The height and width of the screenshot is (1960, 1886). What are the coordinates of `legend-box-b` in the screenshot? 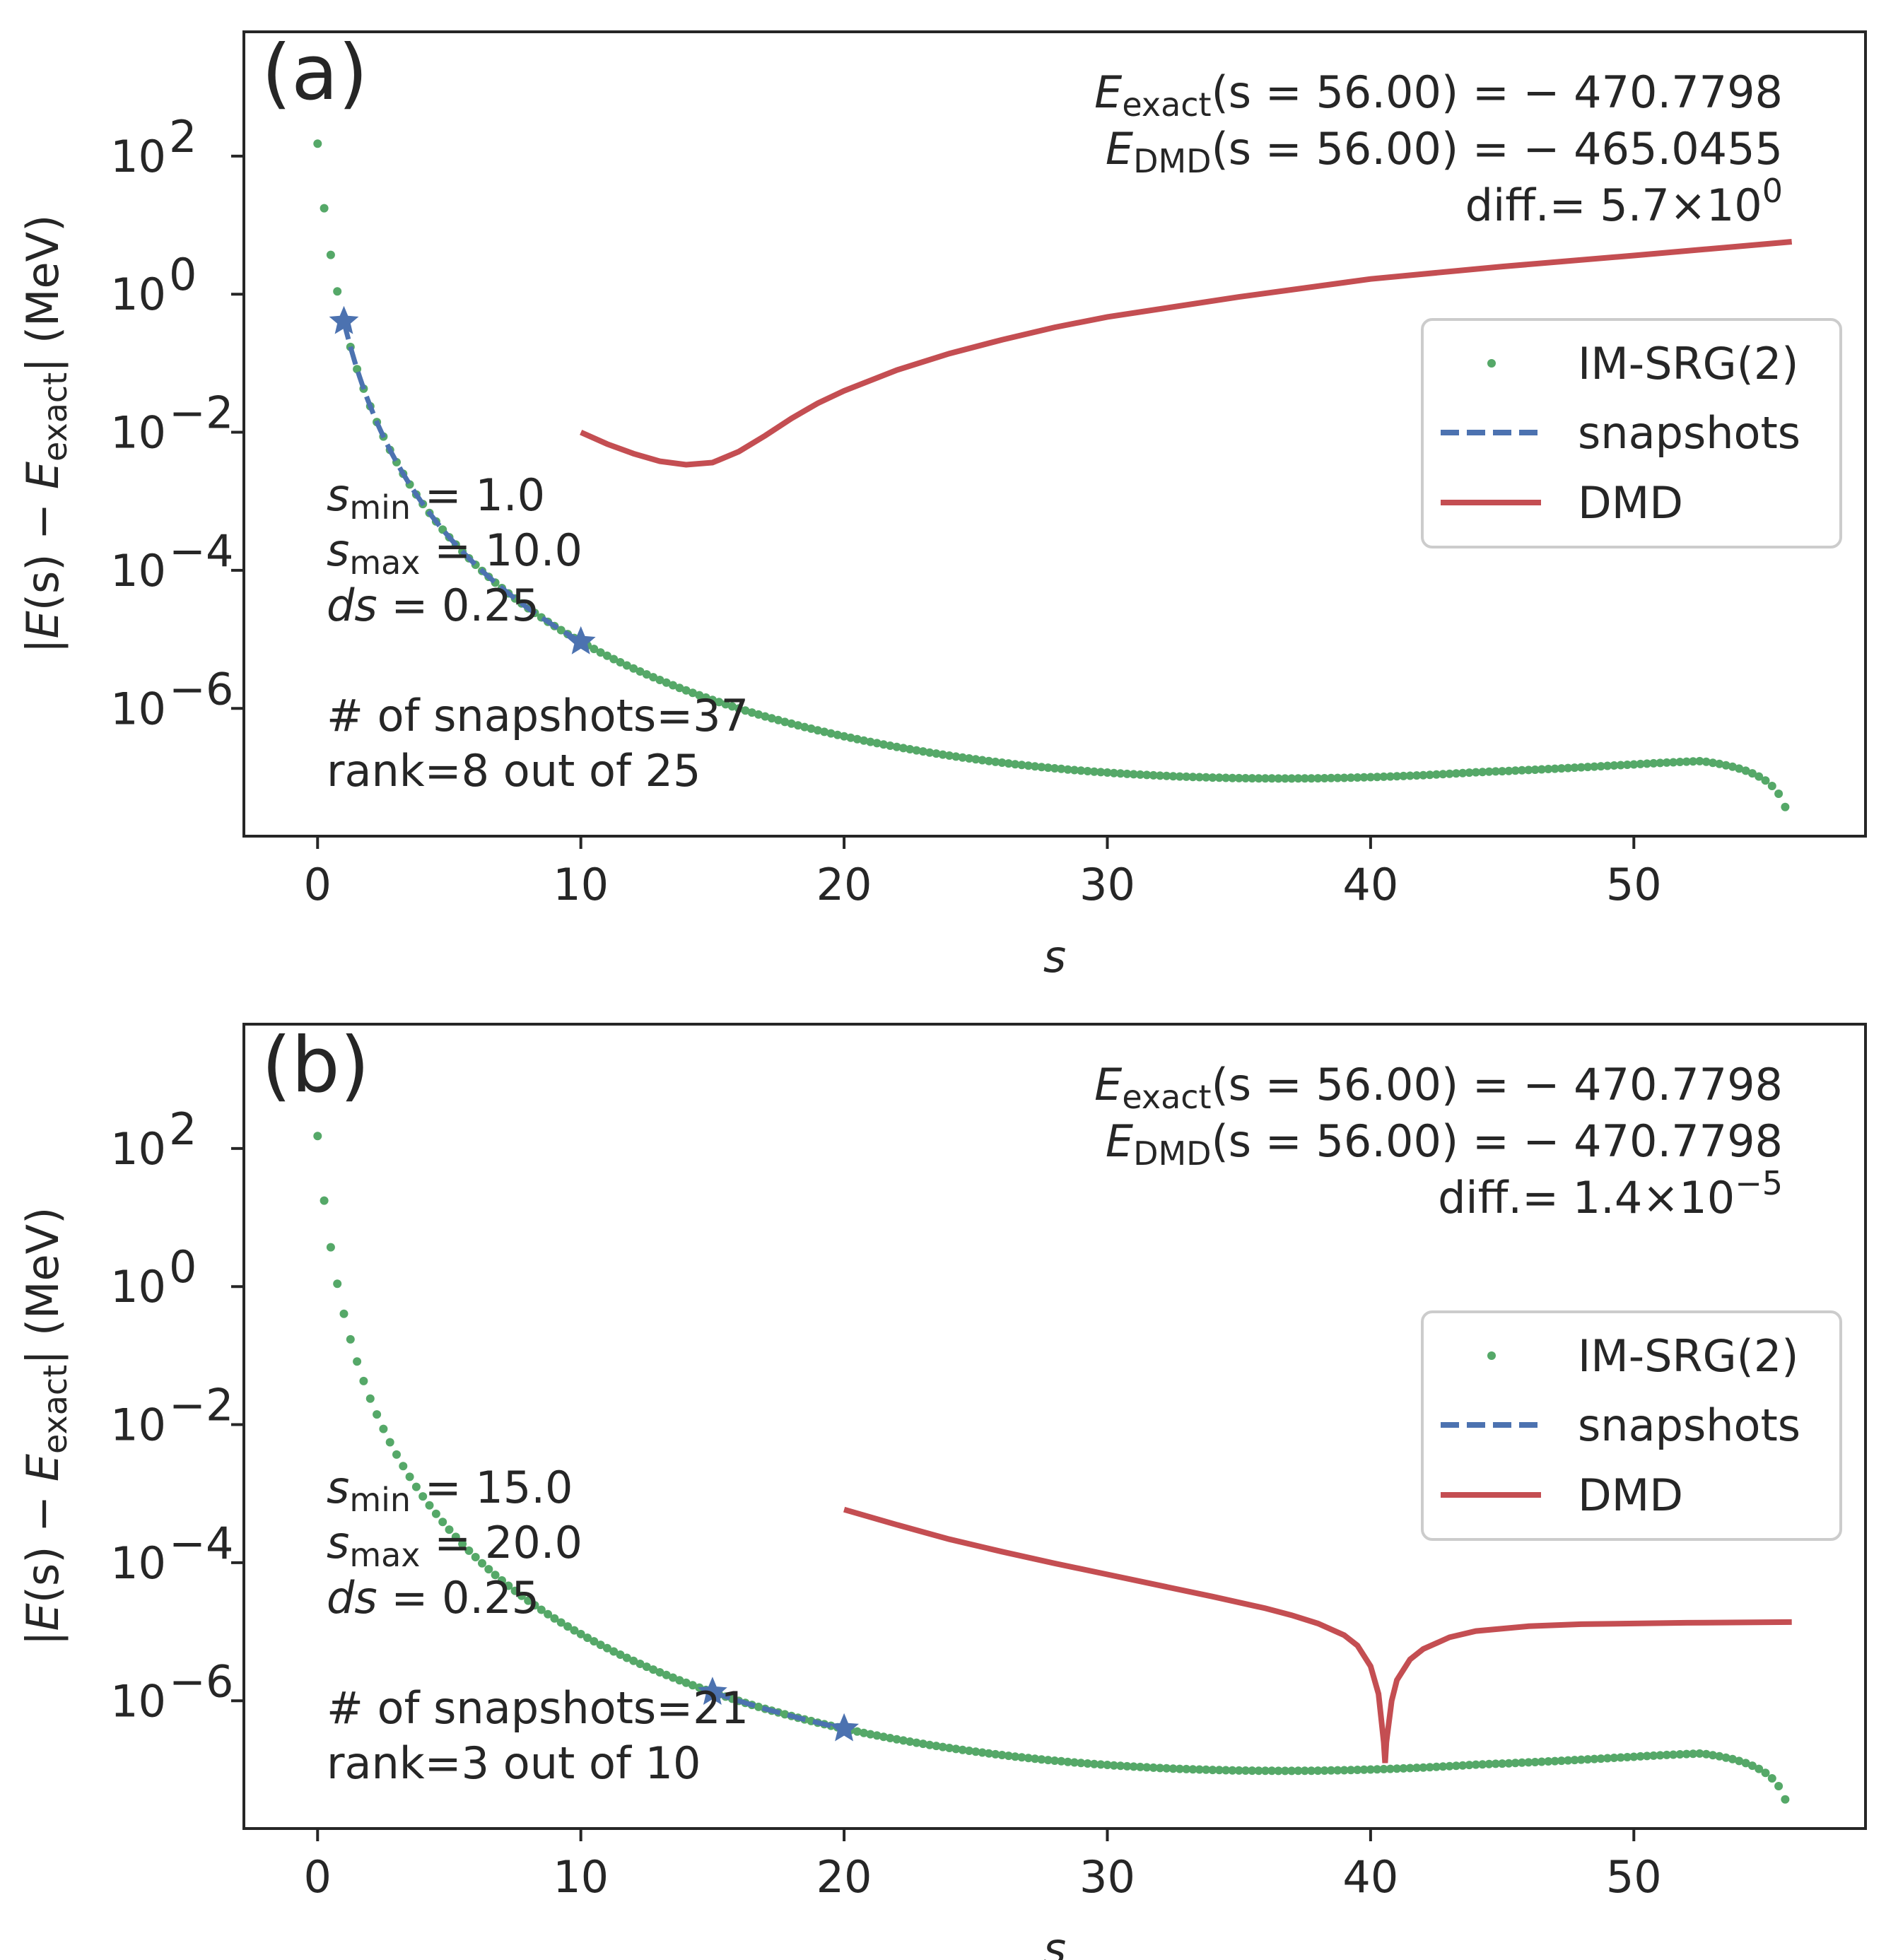 It's located at (1631, 1425).